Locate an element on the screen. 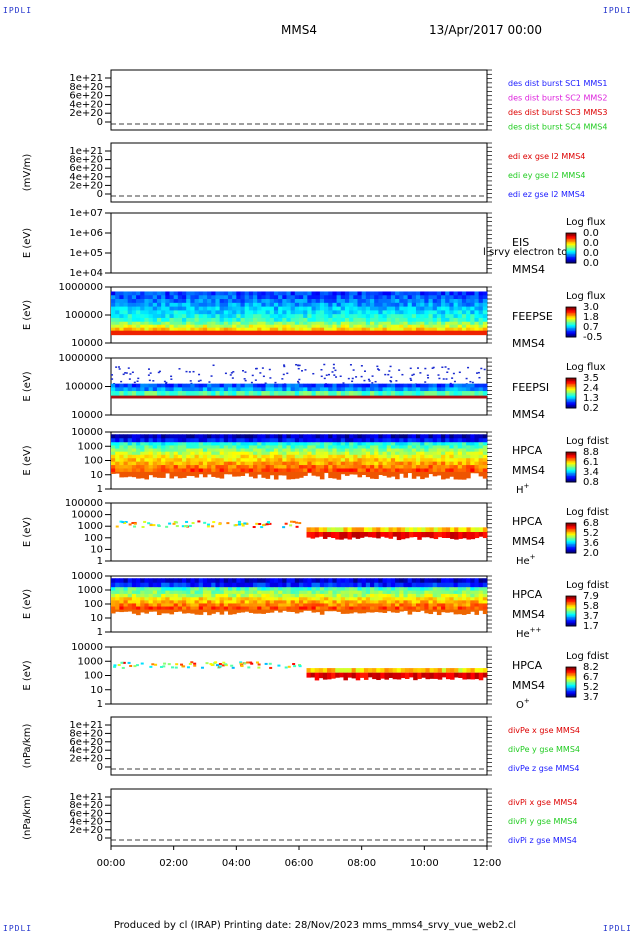 The image size is (630, 934). colorbar-tick-label: 6.8 is located at coordinates (591, 523).